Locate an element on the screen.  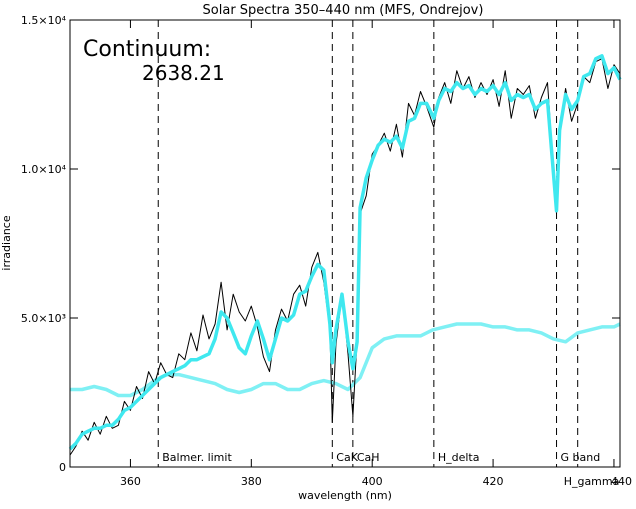
x-tick-label: 420 is located at coordinates (493, 481).